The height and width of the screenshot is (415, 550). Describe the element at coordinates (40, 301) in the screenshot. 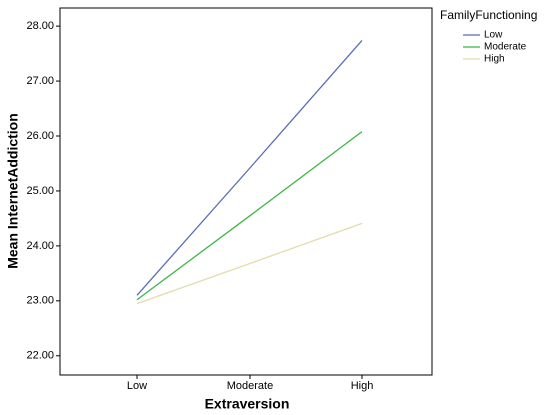

I see `y-tick-label: 23.00` at that location.